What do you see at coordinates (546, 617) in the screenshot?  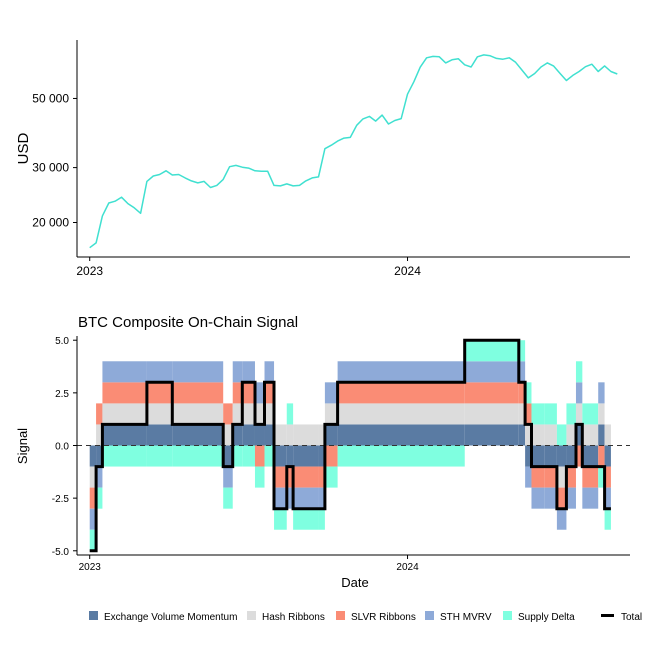 I see `legend-label-supply-delta: Supply Delta` at bounding box center [546, 617].